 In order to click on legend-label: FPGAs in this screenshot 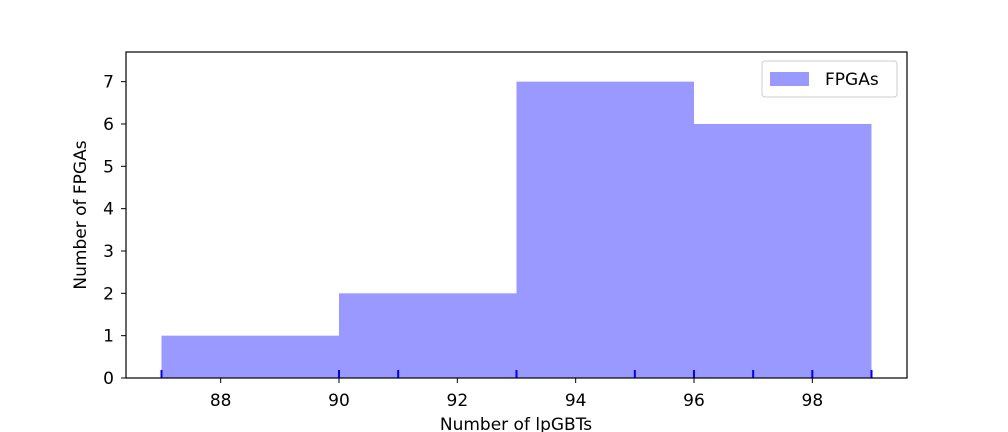, I will do `click(852, 80)`.